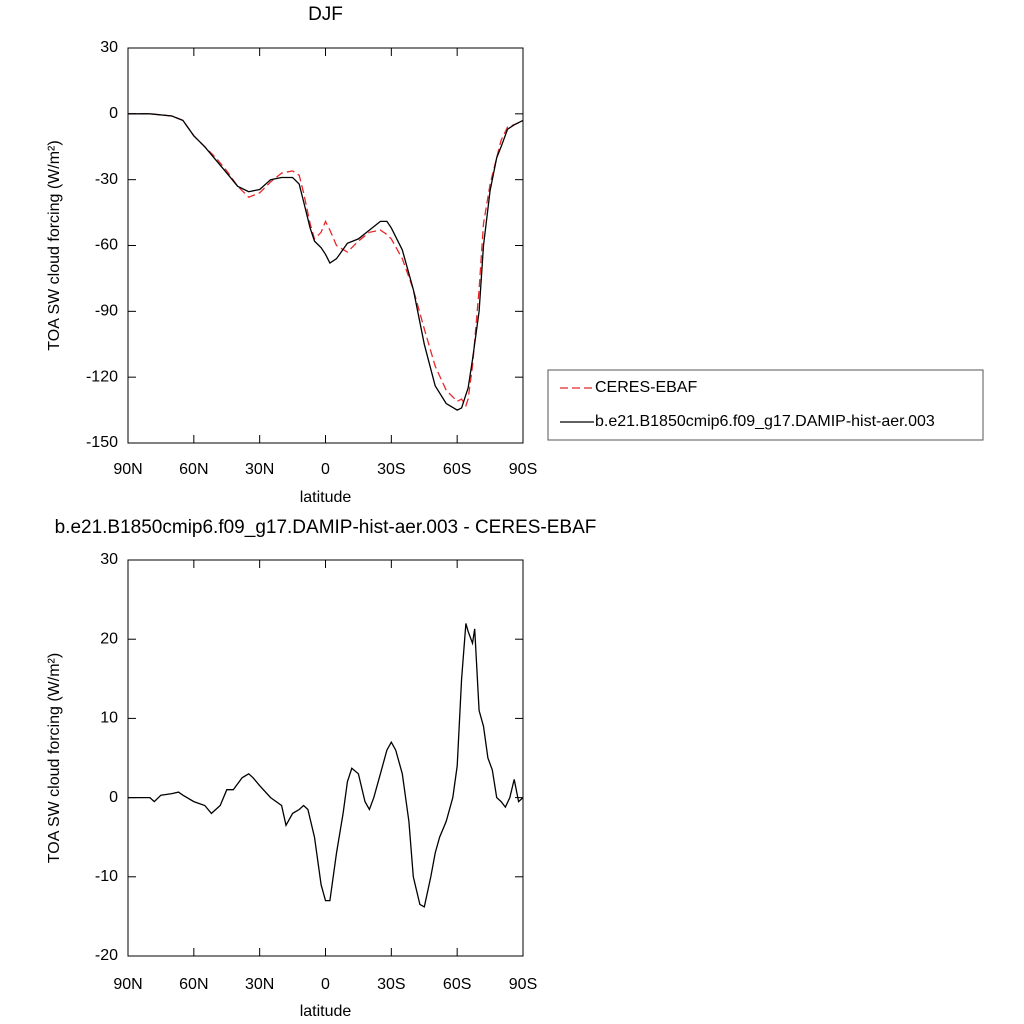 The image size is (1024, 1024). I want to click on y-tick-label: -10, so click(106, 876).